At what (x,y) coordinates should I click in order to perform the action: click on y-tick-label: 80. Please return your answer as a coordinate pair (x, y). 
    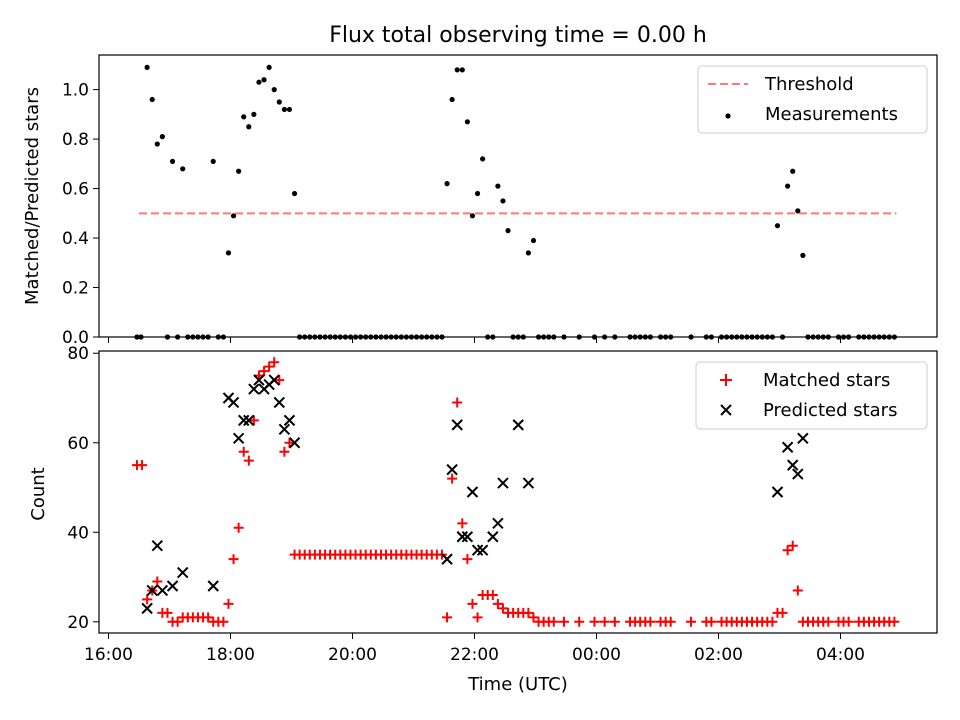
    Looking at the image, I should click on (78, 354).